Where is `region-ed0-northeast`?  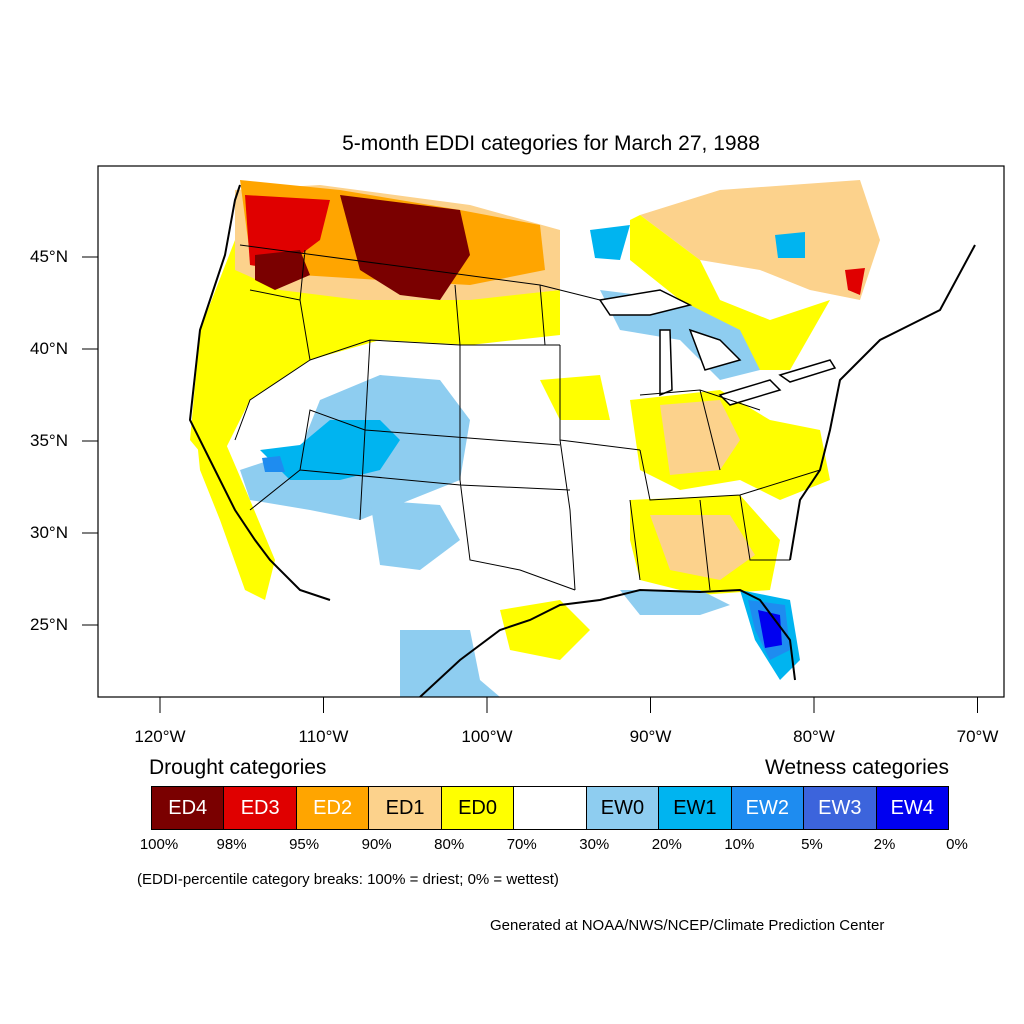
region-ed0-northeast is located at coordinates (730, 292).